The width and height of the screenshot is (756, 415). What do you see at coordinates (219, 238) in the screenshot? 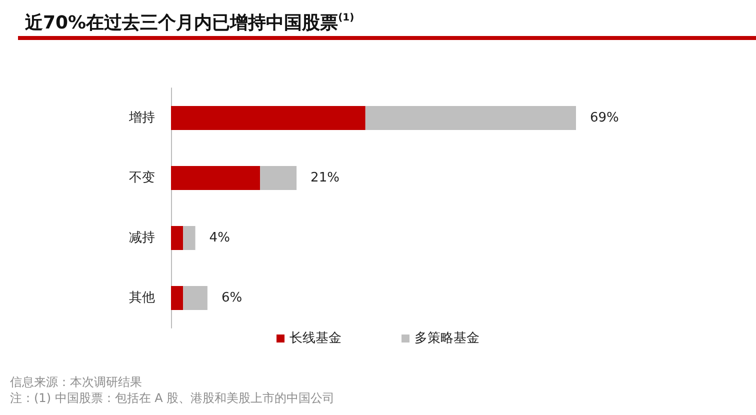
I see `annotation: 4%` at bounding box center [219, 238].